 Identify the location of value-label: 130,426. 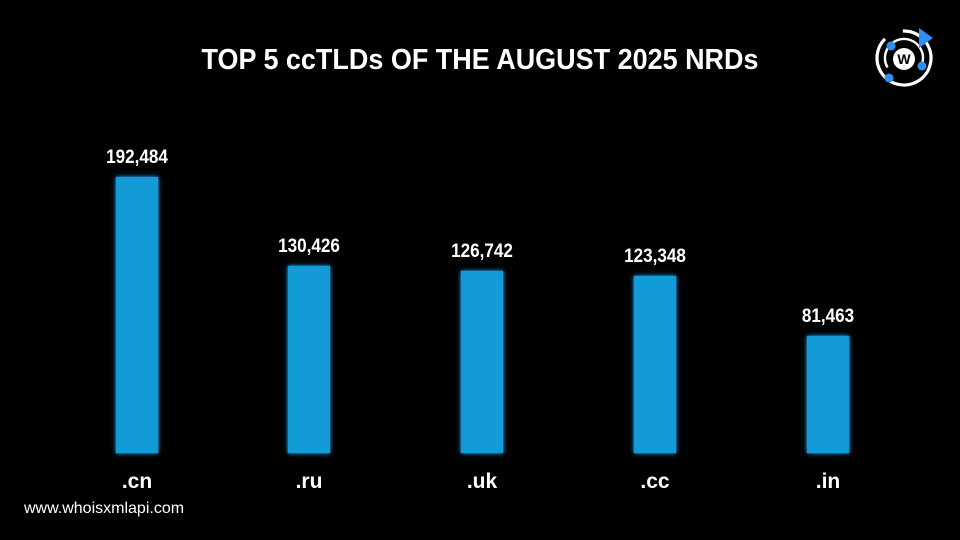
(309, 246).